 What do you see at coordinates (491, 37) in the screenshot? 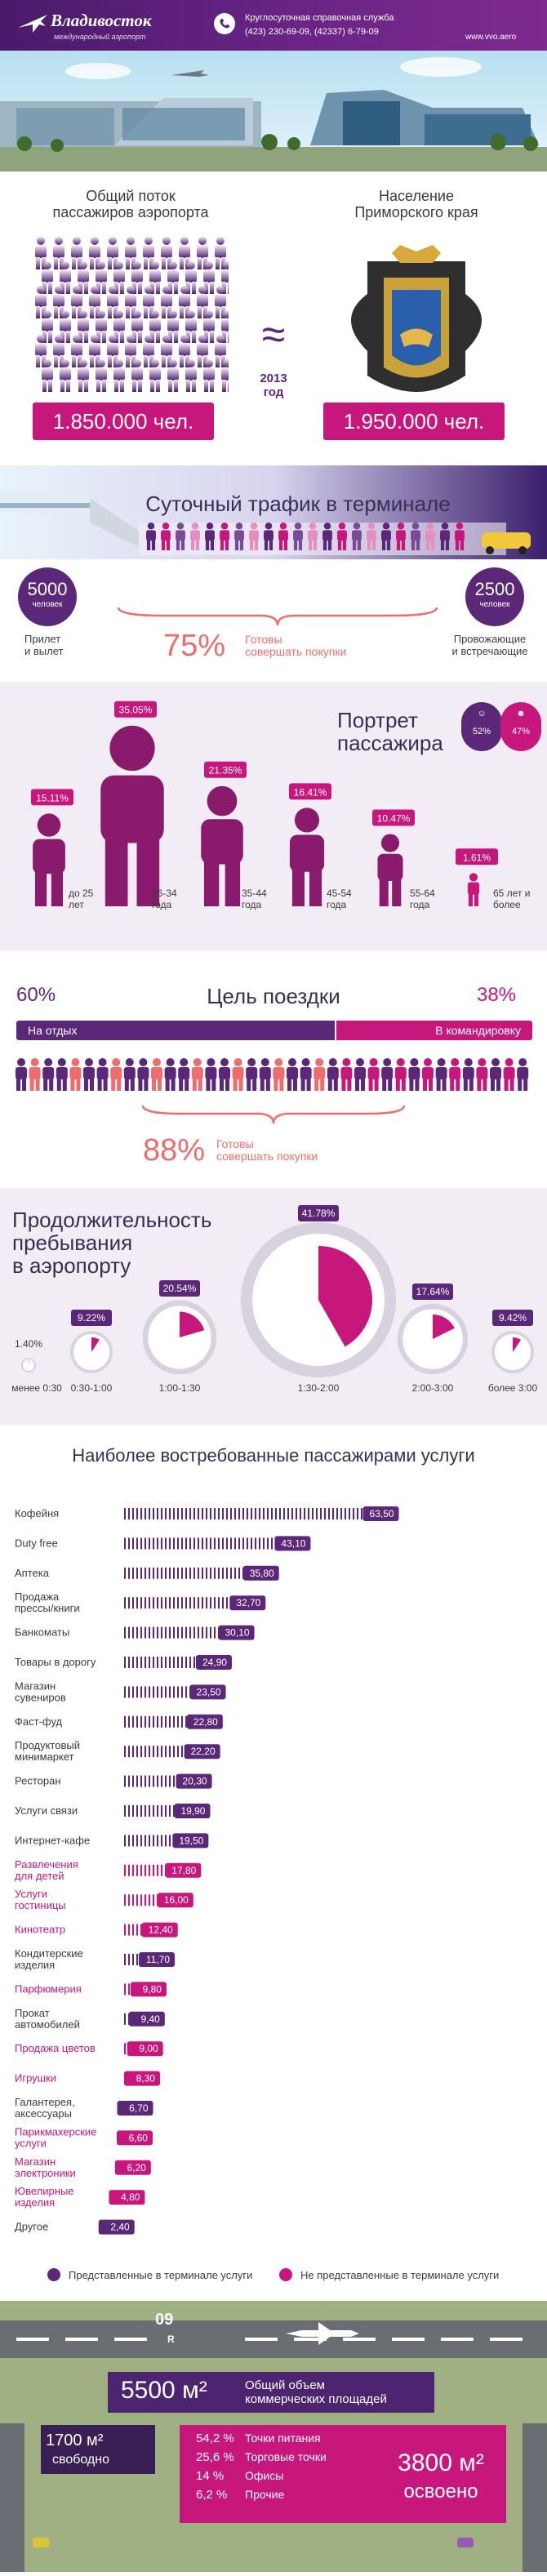
I see `website-link: www.vvo.aero` at bounding box center [491, 37].